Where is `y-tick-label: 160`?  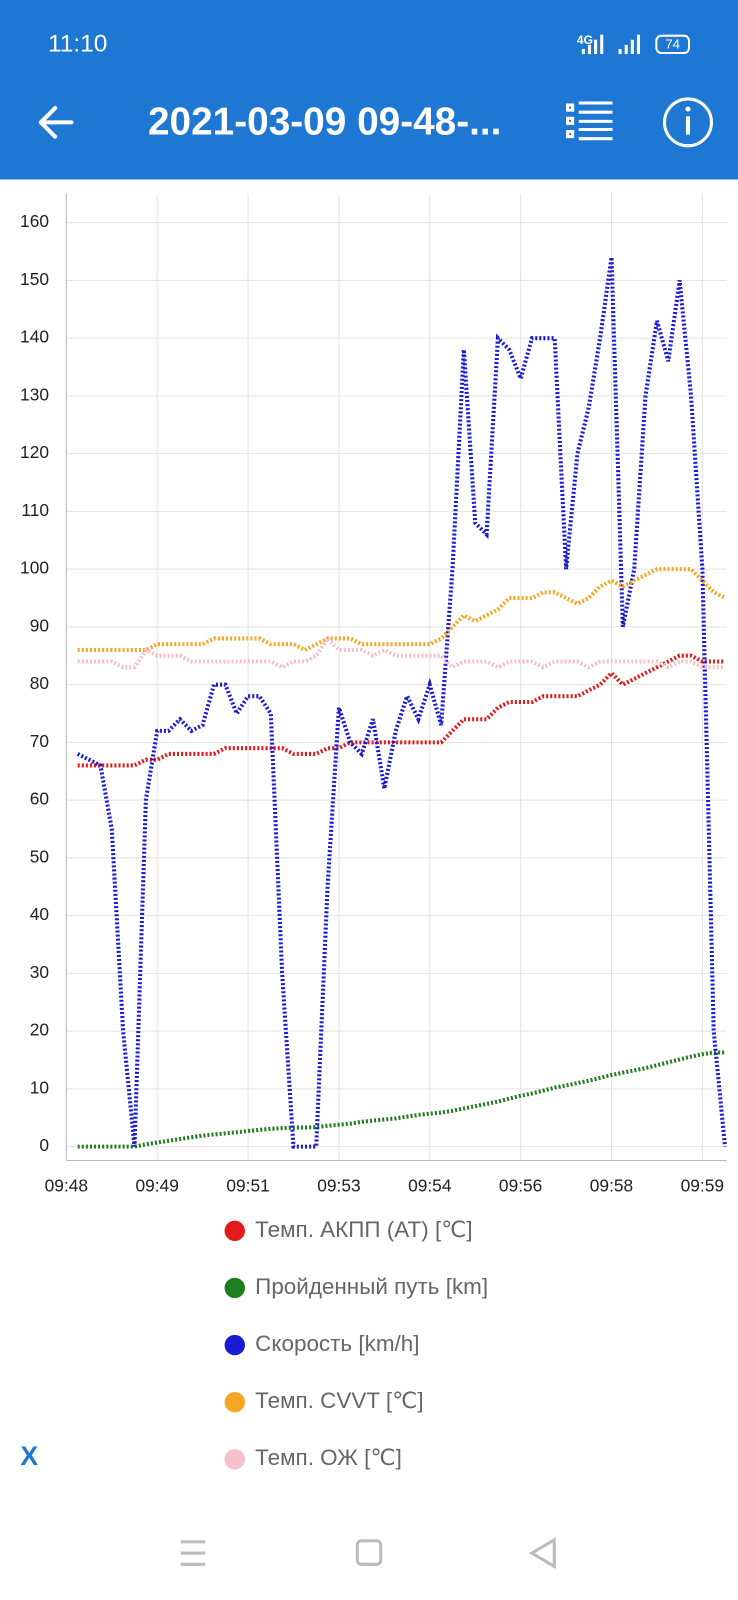 y-tick-label: 160 is located at coordinates (34, 221).